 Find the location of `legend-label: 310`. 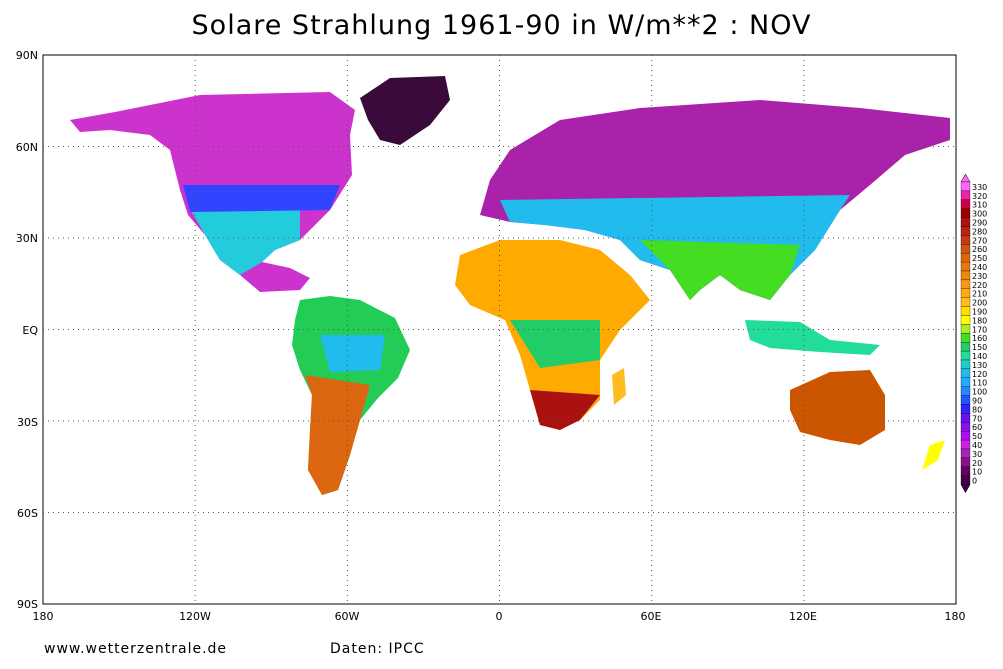

legend-label: 310 is located at coordinates (979, 205).